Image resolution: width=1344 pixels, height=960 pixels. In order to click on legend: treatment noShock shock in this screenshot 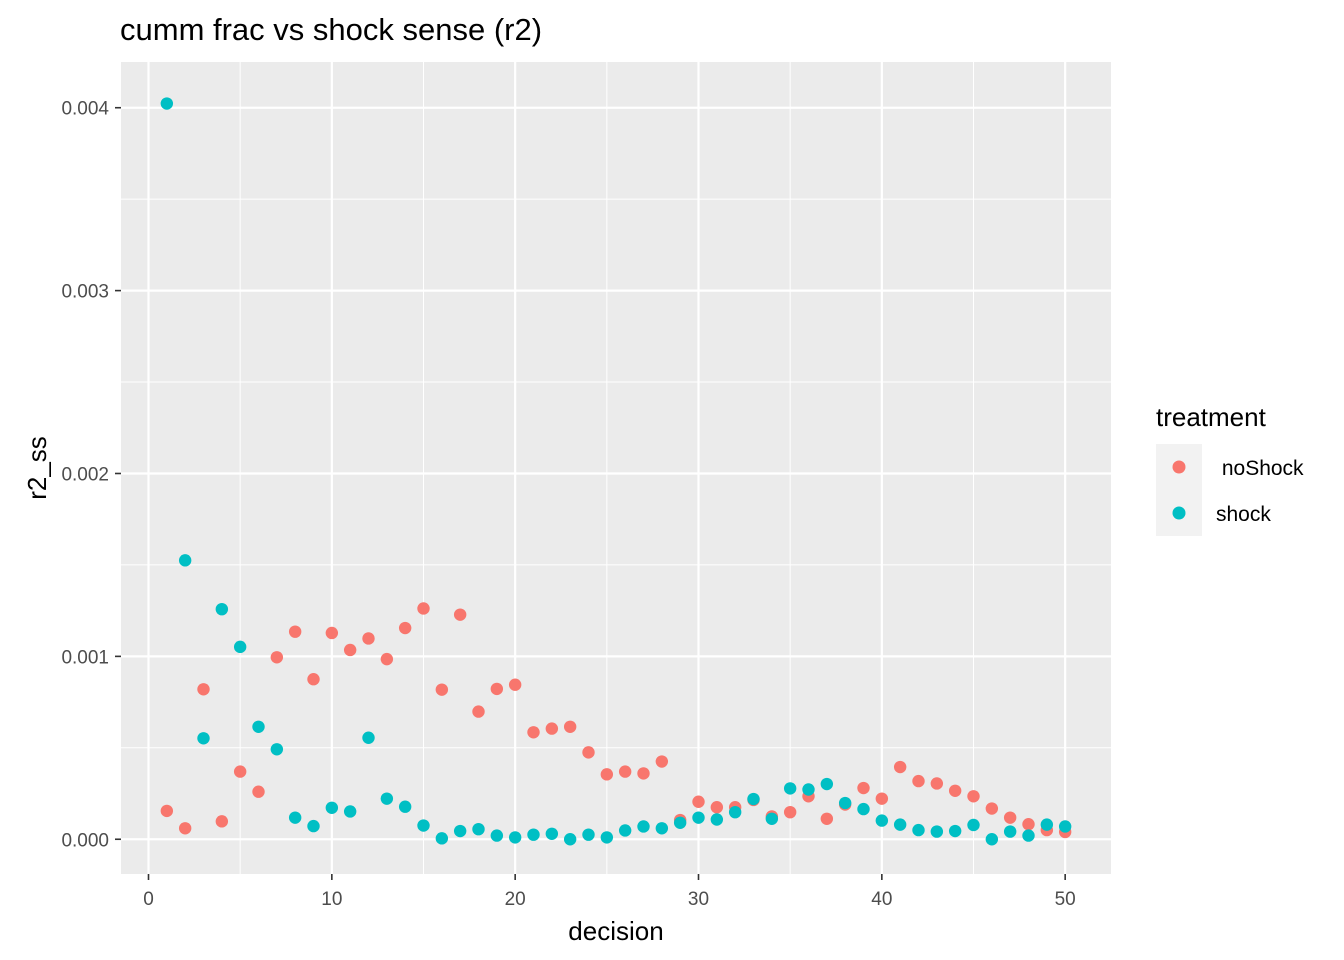, I will do `click(1230, 469)`.